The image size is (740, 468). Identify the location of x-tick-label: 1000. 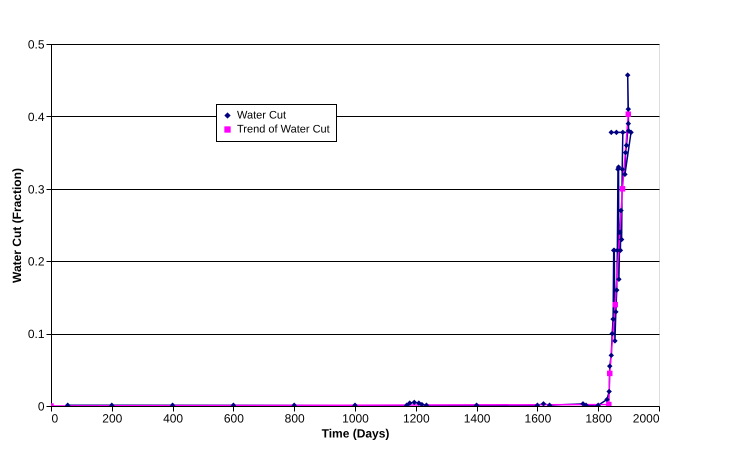
(356, 419).